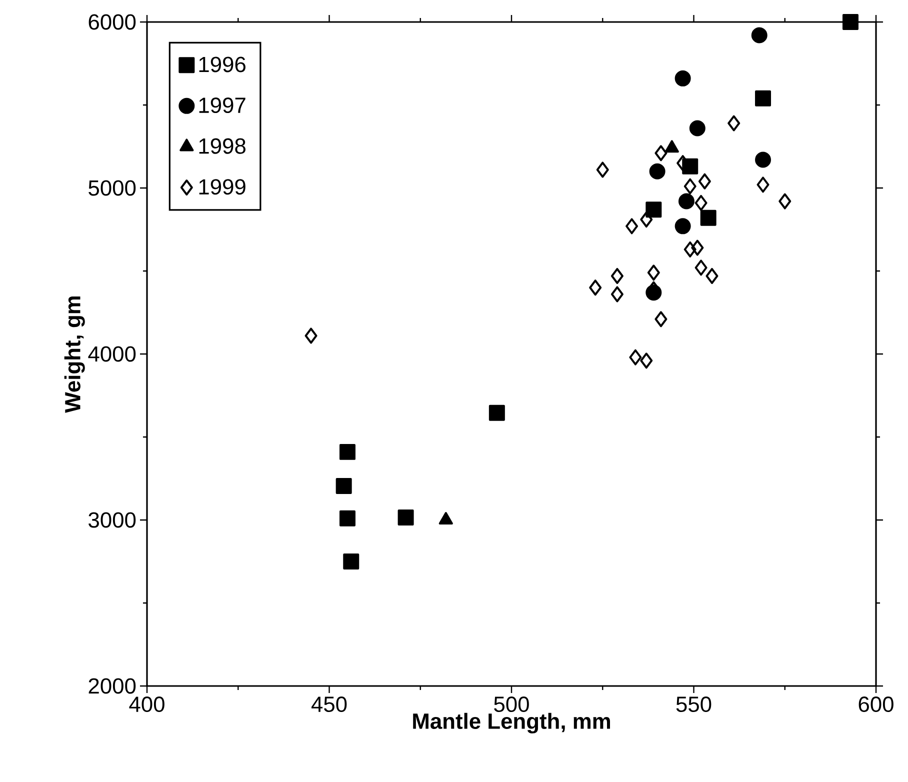 Image resolution: width=908 pixels, height=782 pixels. What do you see at coordinates (112, 354) in the screenshot?
I see `y-tick-label: 4000` at bounding box center [112, 354].